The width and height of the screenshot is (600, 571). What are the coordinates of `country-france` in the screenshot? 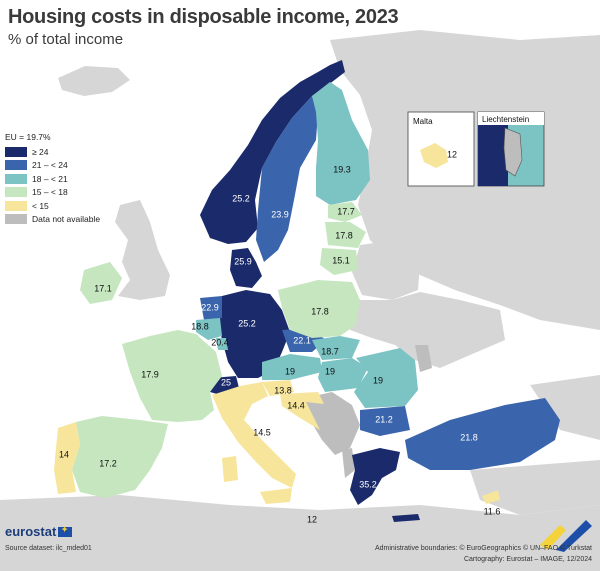 It's located at (172, 376).